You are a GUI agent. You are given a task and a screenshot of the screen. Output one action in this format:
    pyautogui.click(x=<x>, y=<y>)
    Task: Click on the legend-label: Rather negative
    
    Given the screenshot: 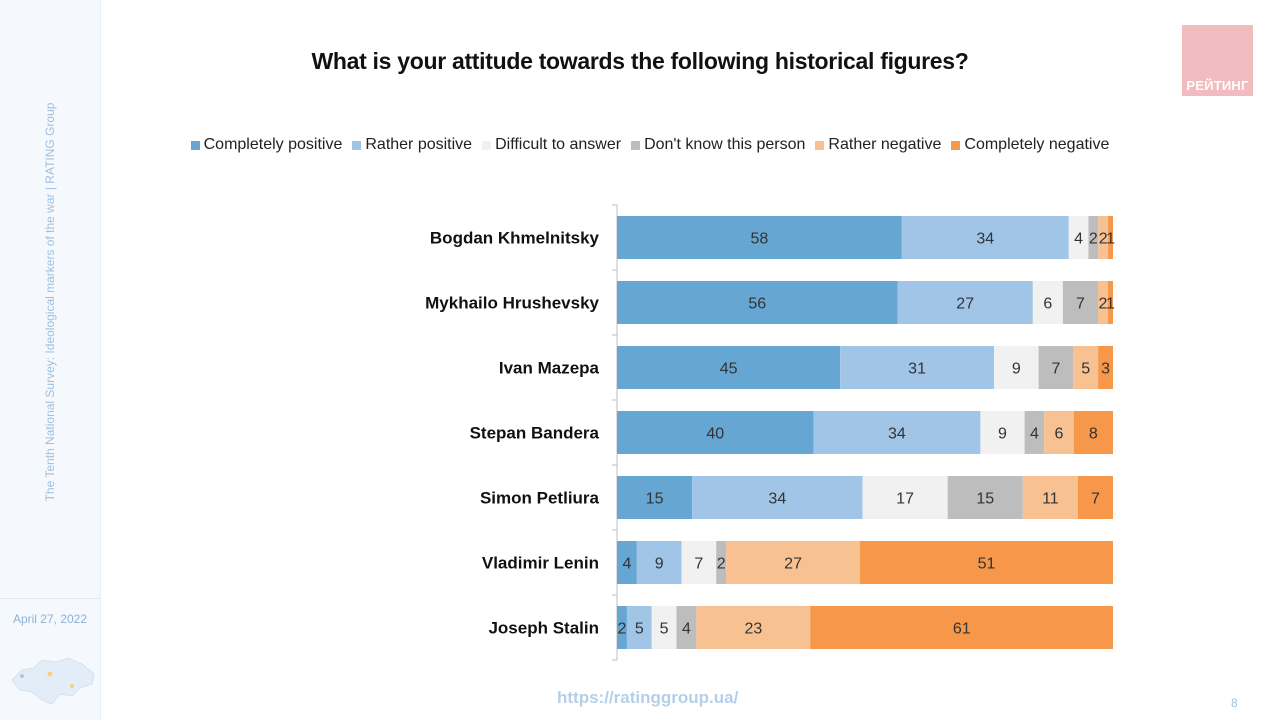 What is the action you would take?
    pyautogui.click(x=885, y=144)
    